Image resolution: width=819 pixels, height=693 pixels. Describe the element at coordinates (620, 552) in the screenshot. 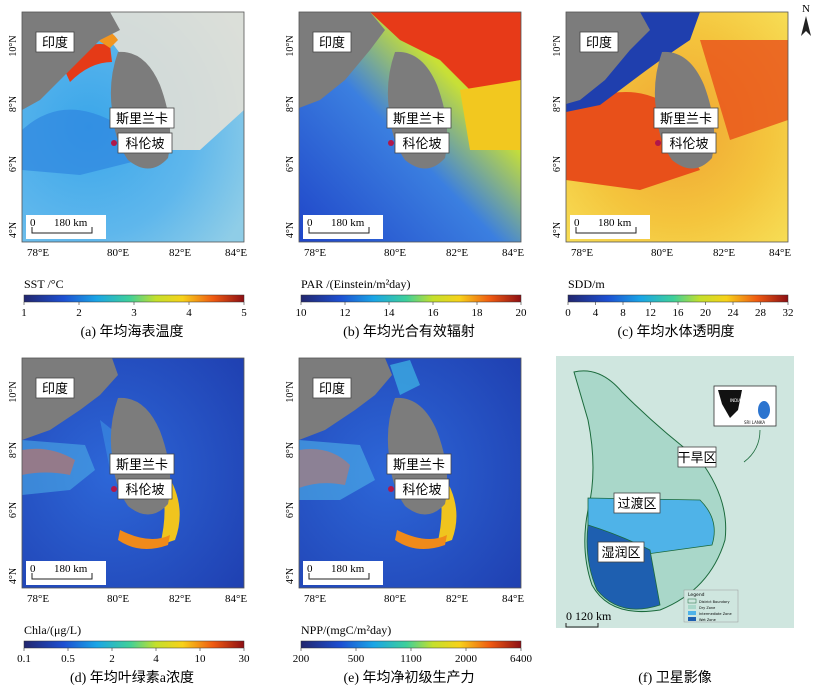

I see `zone-label-wet: 湿润区` at that location.